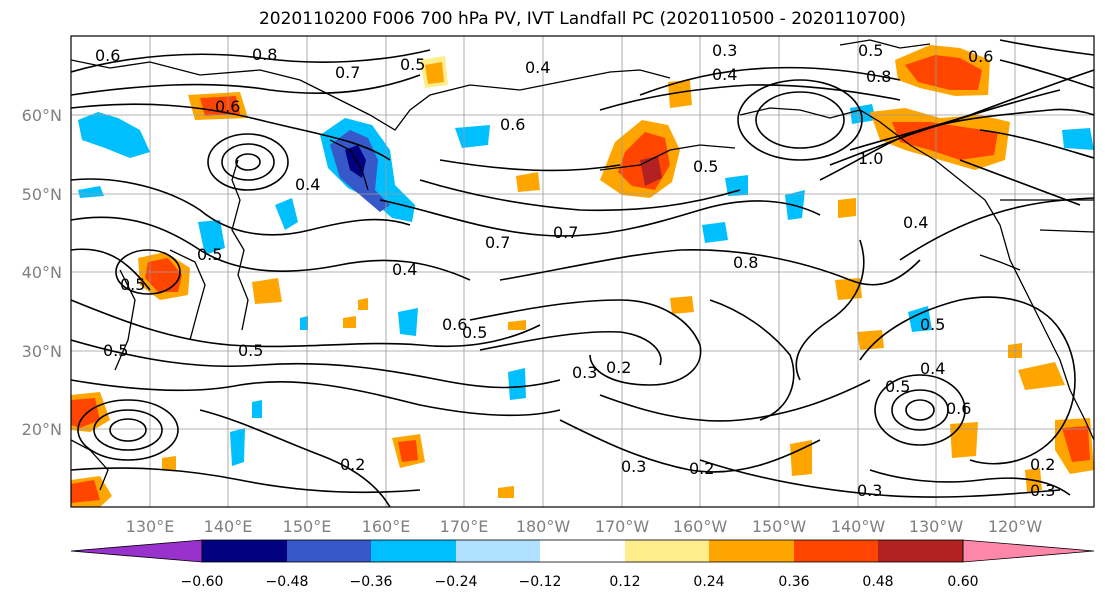 This screenshot has height=601, width=1105. I want to click on lon-tick-label: 130°W, so click(936, 526).